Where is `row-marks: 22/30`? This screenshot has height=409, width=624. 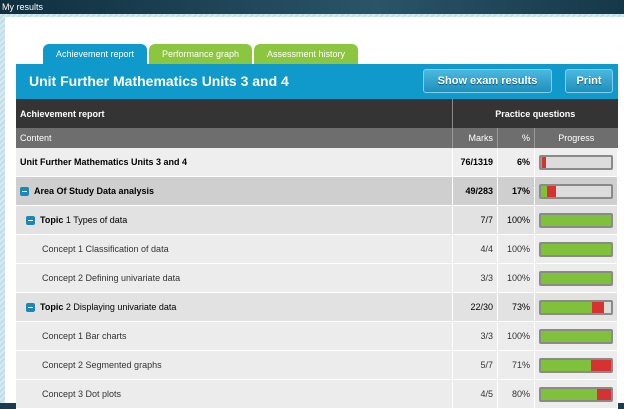 row-marks: 22/30 is located at coordinates (475, 307).